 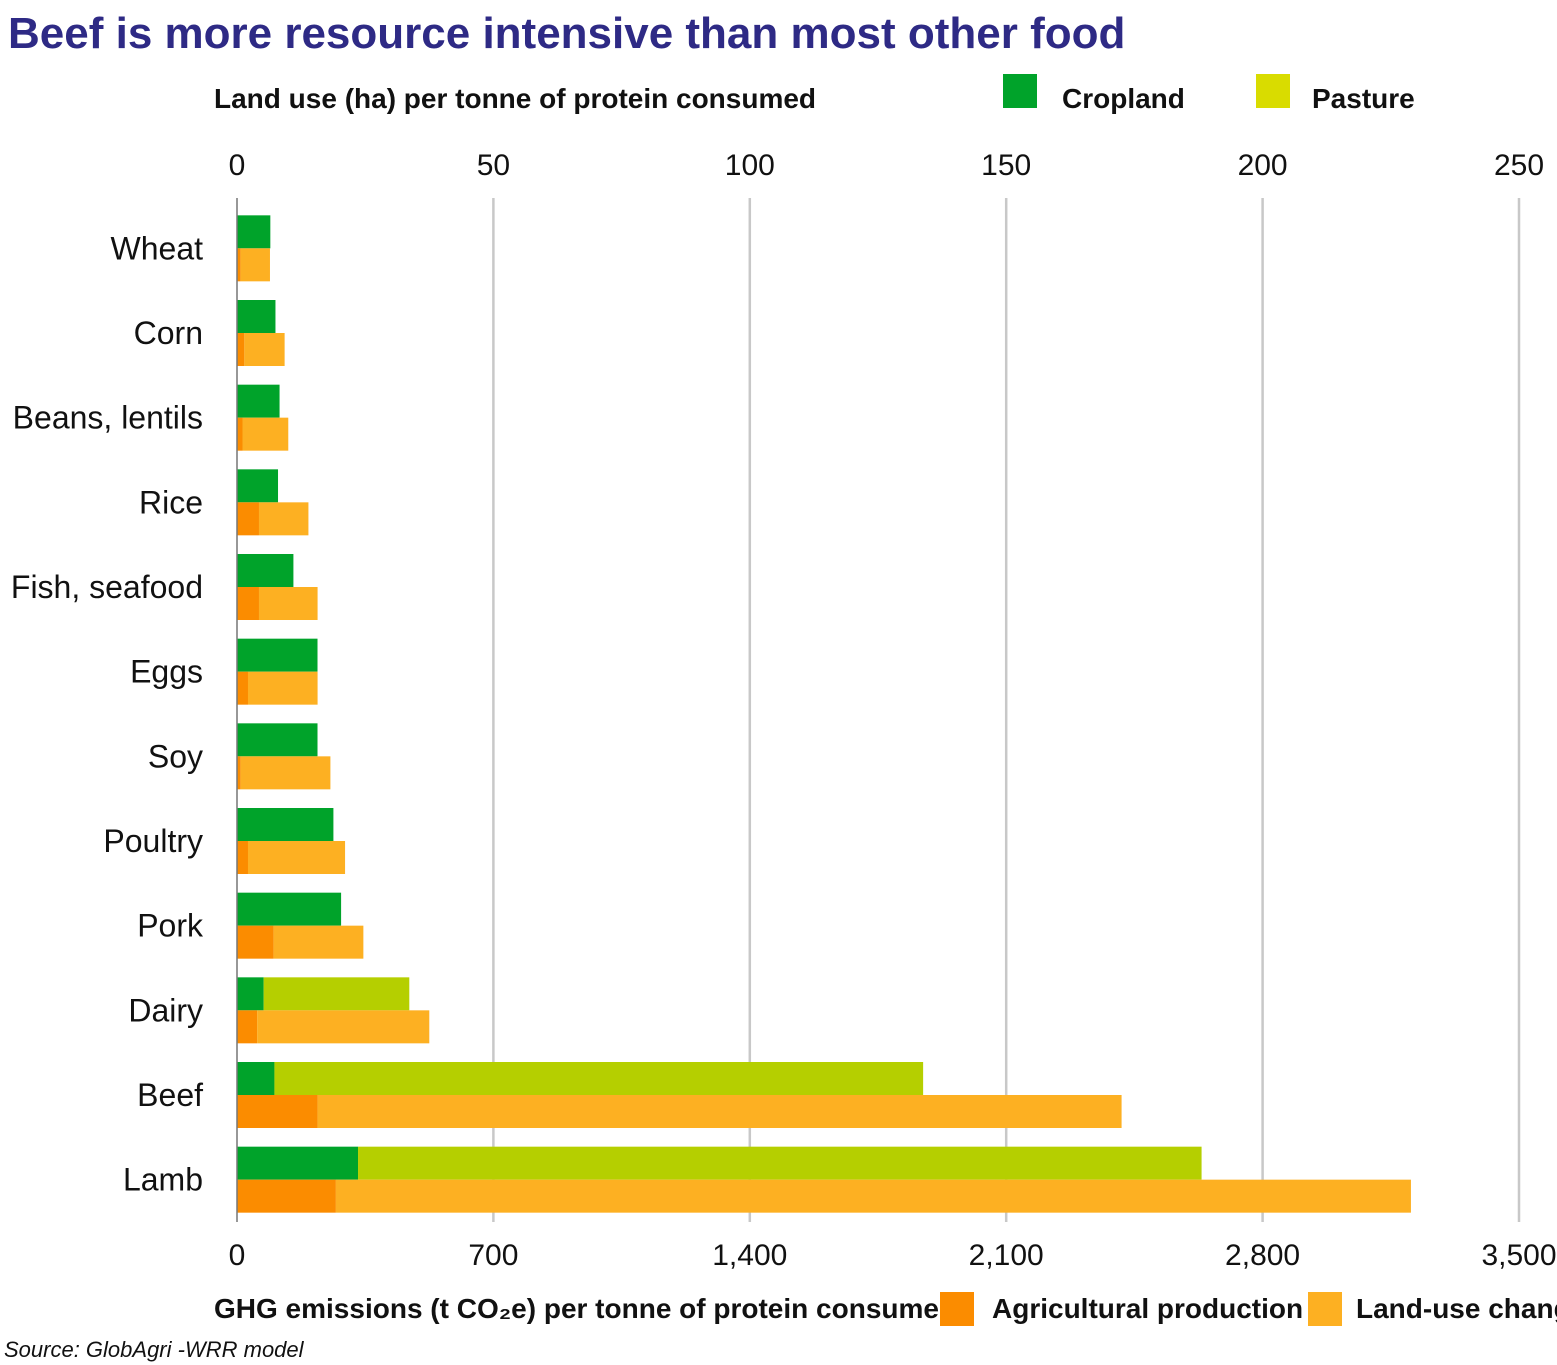 I want to click on land-tick-label: 200, so click(x=1263, y=165).